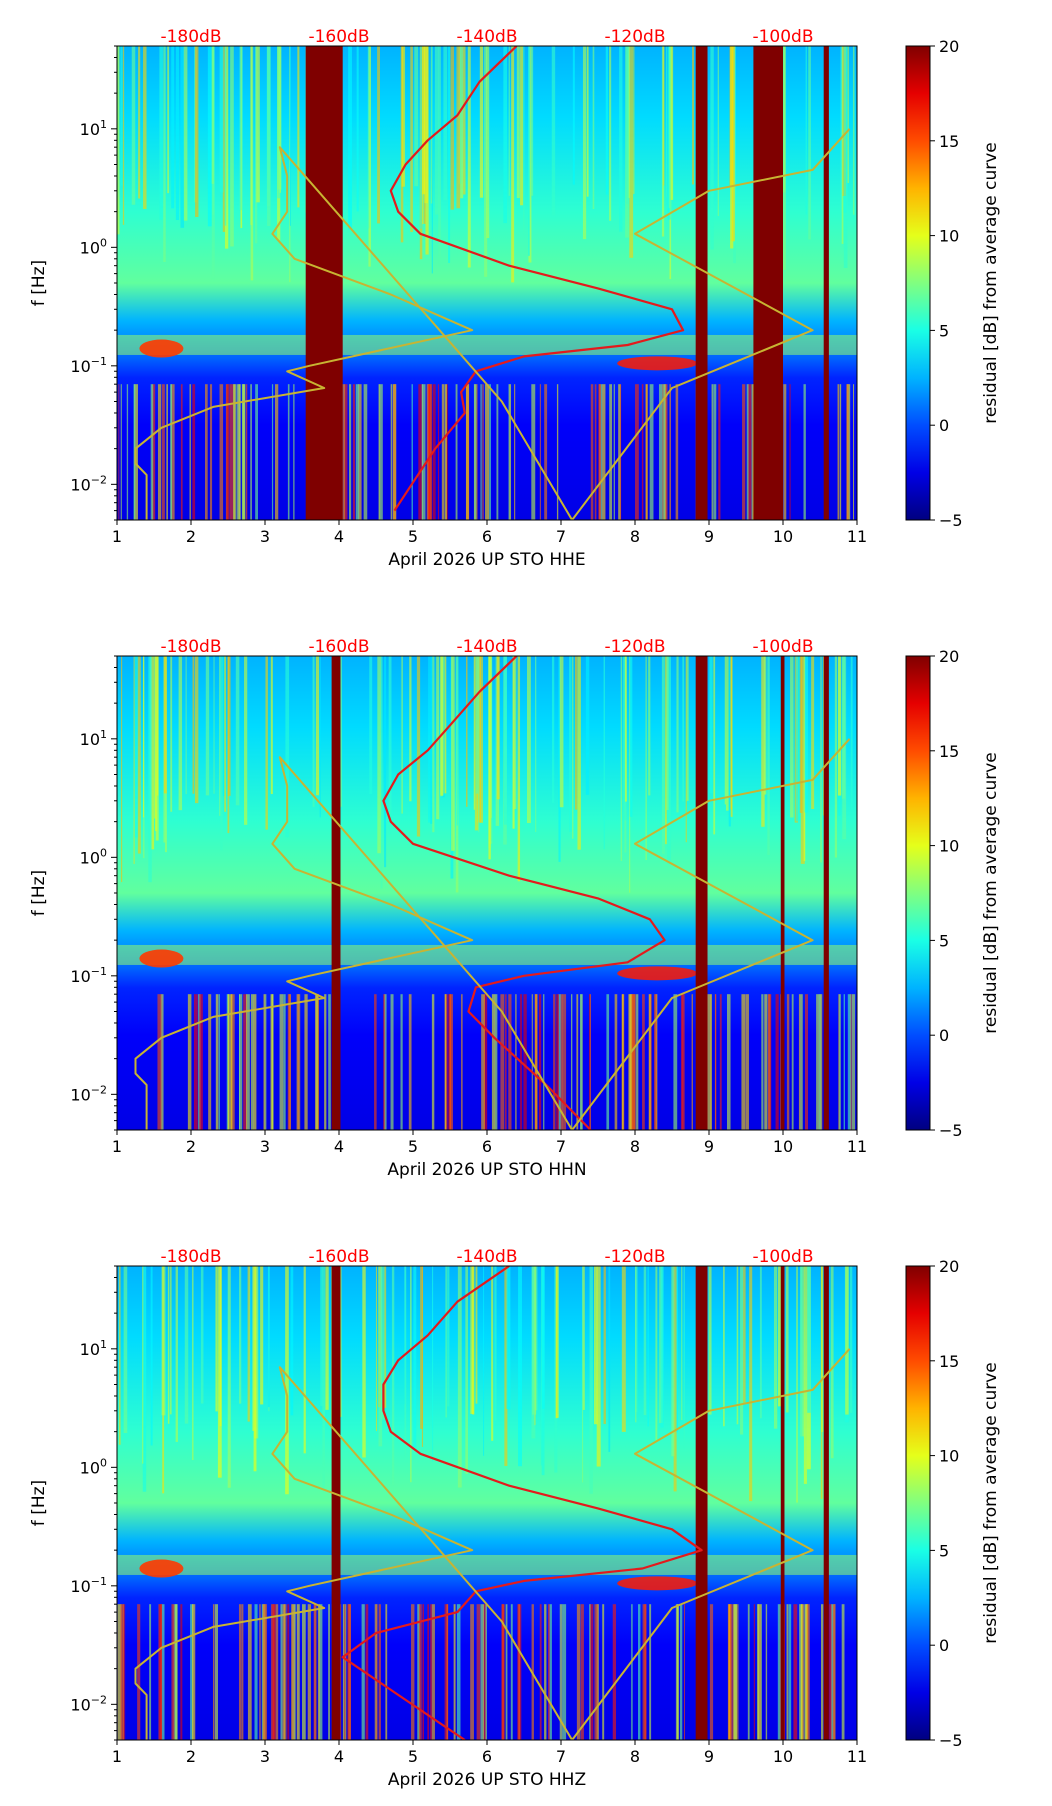  Describe the element at coordinates (949, 751) in the screenshot. I see `colorbar-tick-label: 15` at that location.